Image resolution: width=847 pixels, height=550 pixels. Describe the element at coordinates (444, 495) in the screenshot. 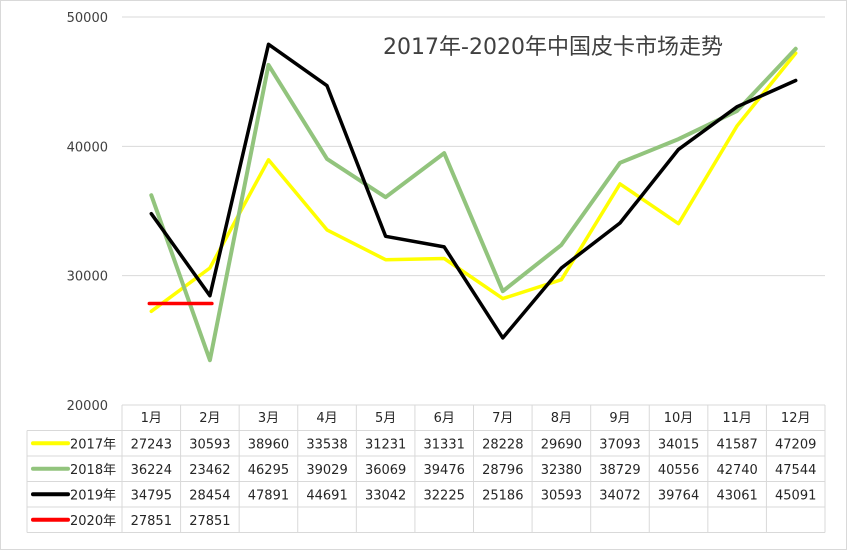

I see `data-label: 32225` at that location.